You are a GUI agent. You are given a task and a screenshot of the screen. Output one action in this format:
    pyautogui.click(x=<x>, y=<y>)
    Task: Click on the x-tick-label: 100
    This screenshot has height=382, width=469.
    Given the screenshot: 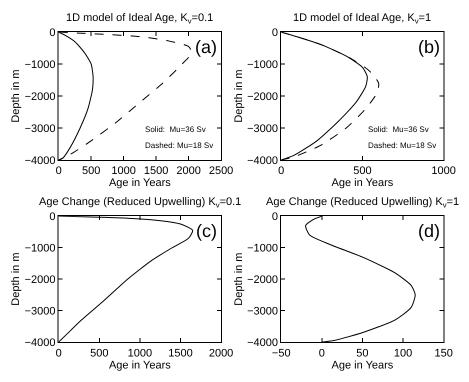 What is the action you would take?
    pyautogui.click(x=403, y=353)
    